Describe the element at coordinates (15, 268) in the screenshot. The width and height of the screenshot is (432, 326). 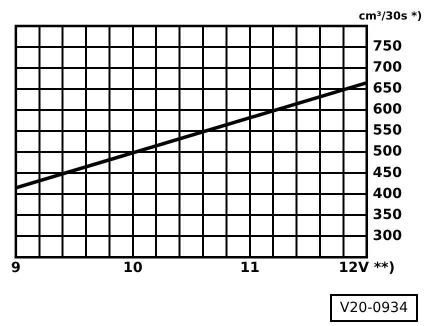
I see `x-tick-label: 9` at that location.